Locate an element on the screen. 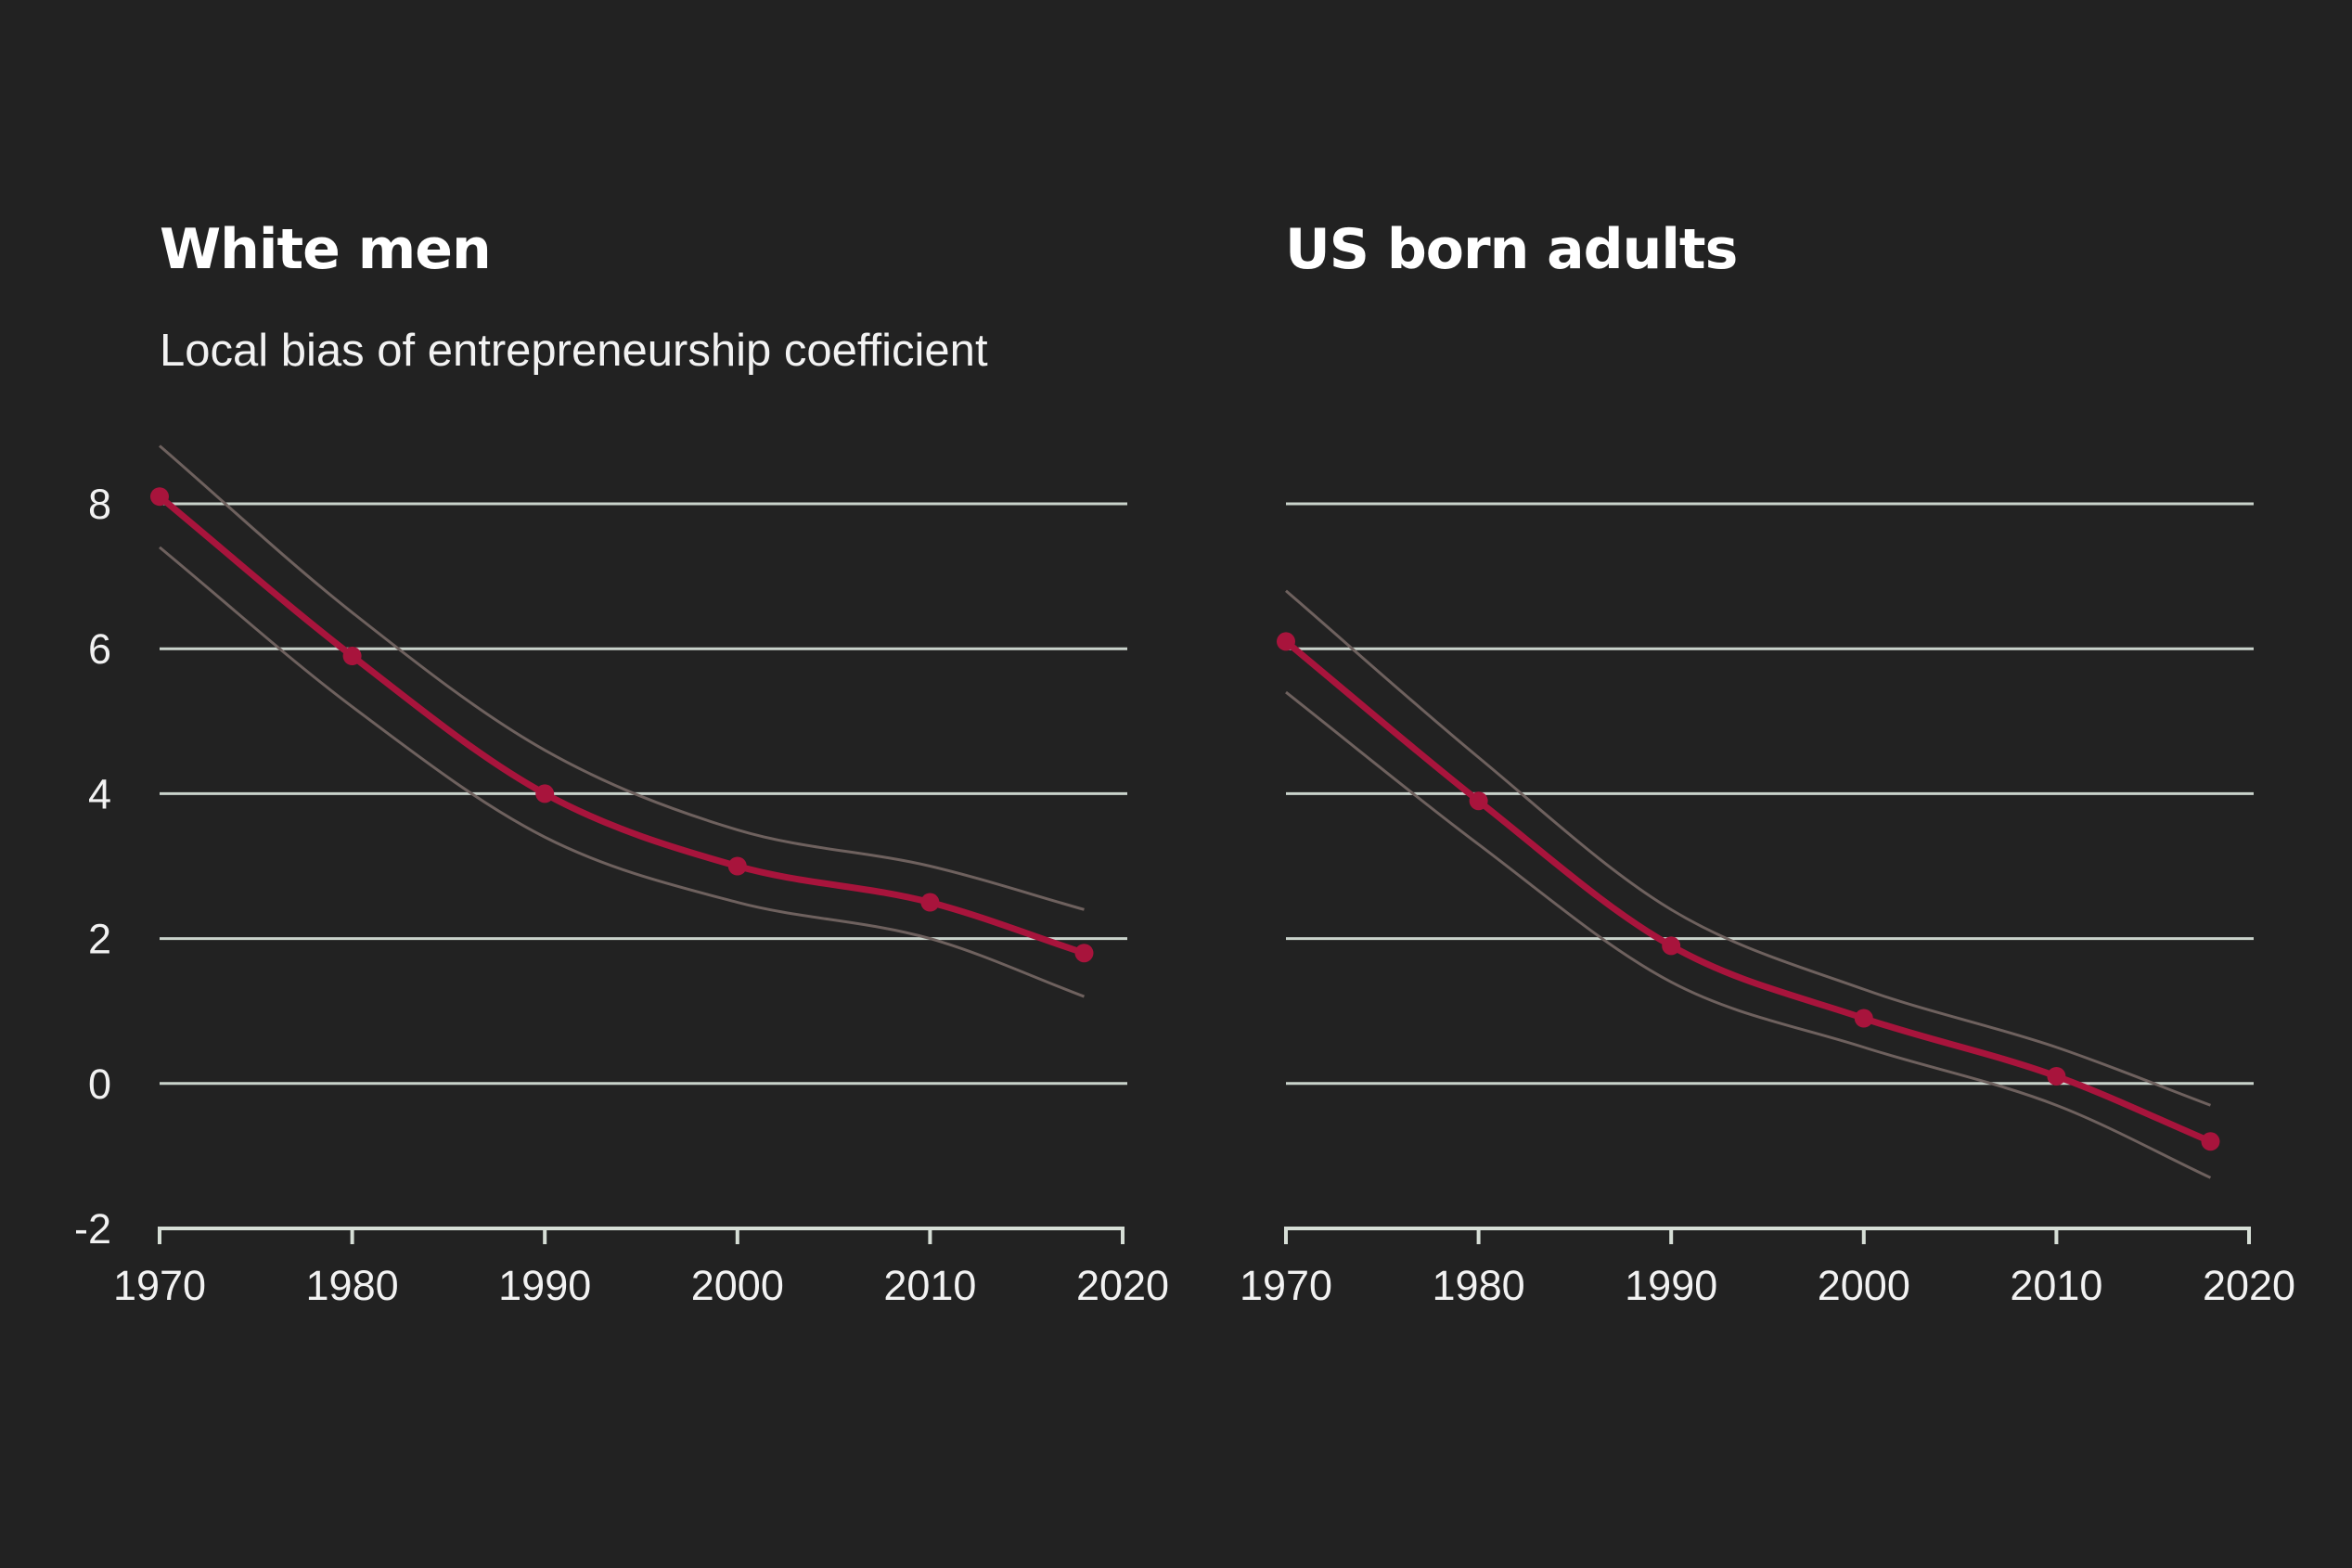  panel-title-us-born-adults: US born adults is located at coordinates (1512, 249).